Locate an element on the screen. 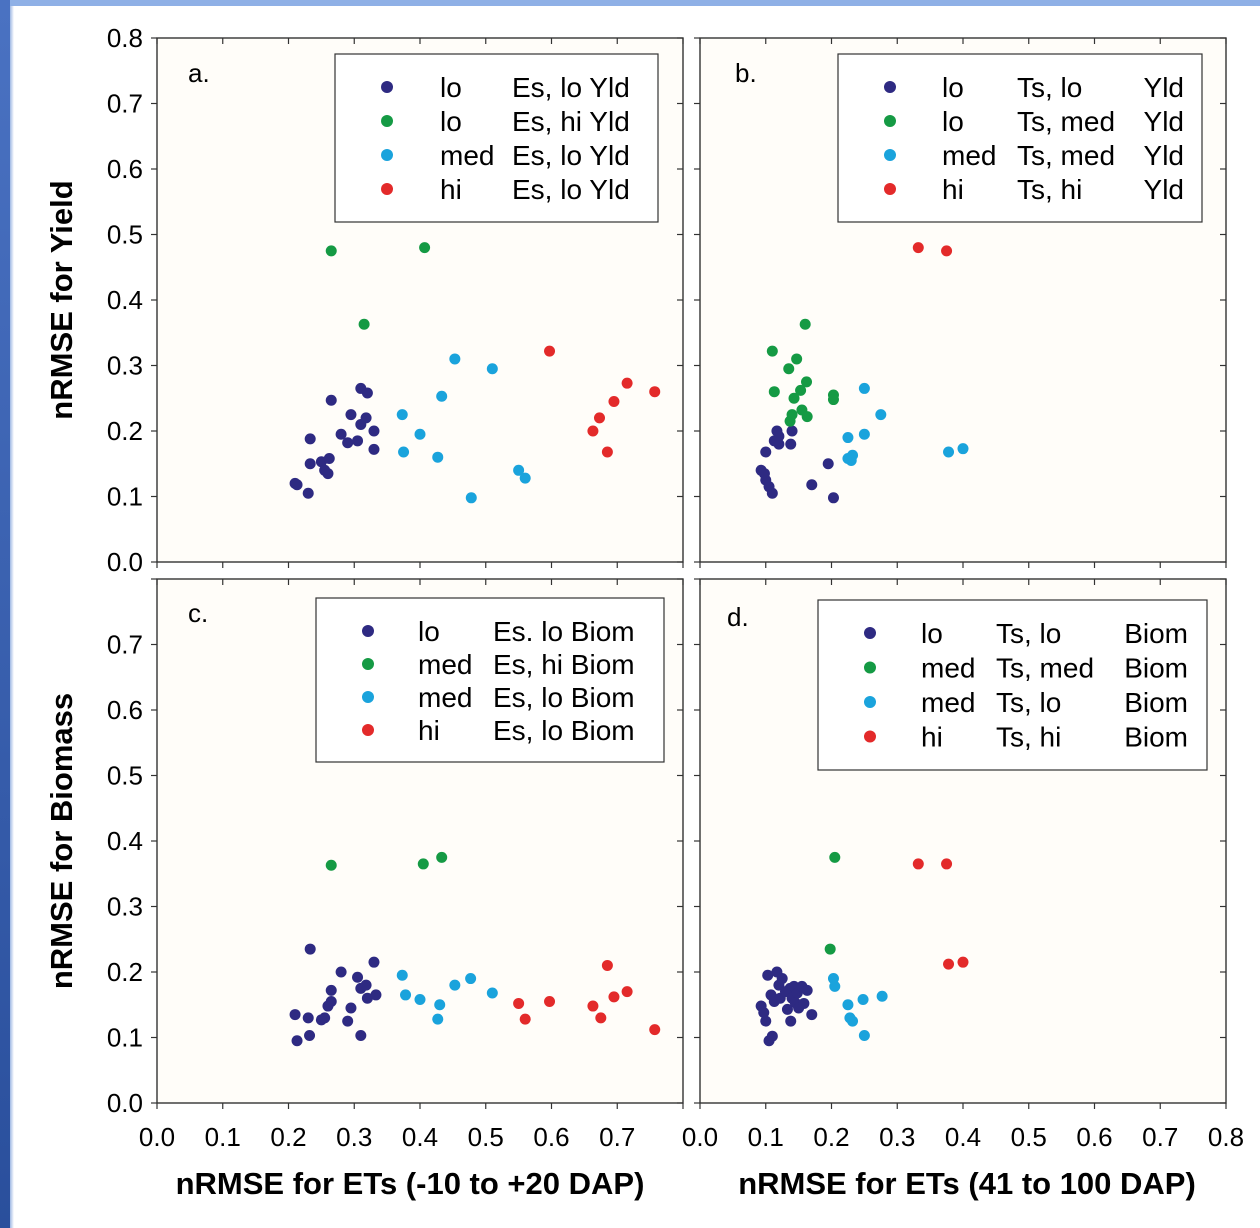 This screenshot has width=1260, height=1228. x-tick-label: 0.7 is located at coordinates (617, 1137).